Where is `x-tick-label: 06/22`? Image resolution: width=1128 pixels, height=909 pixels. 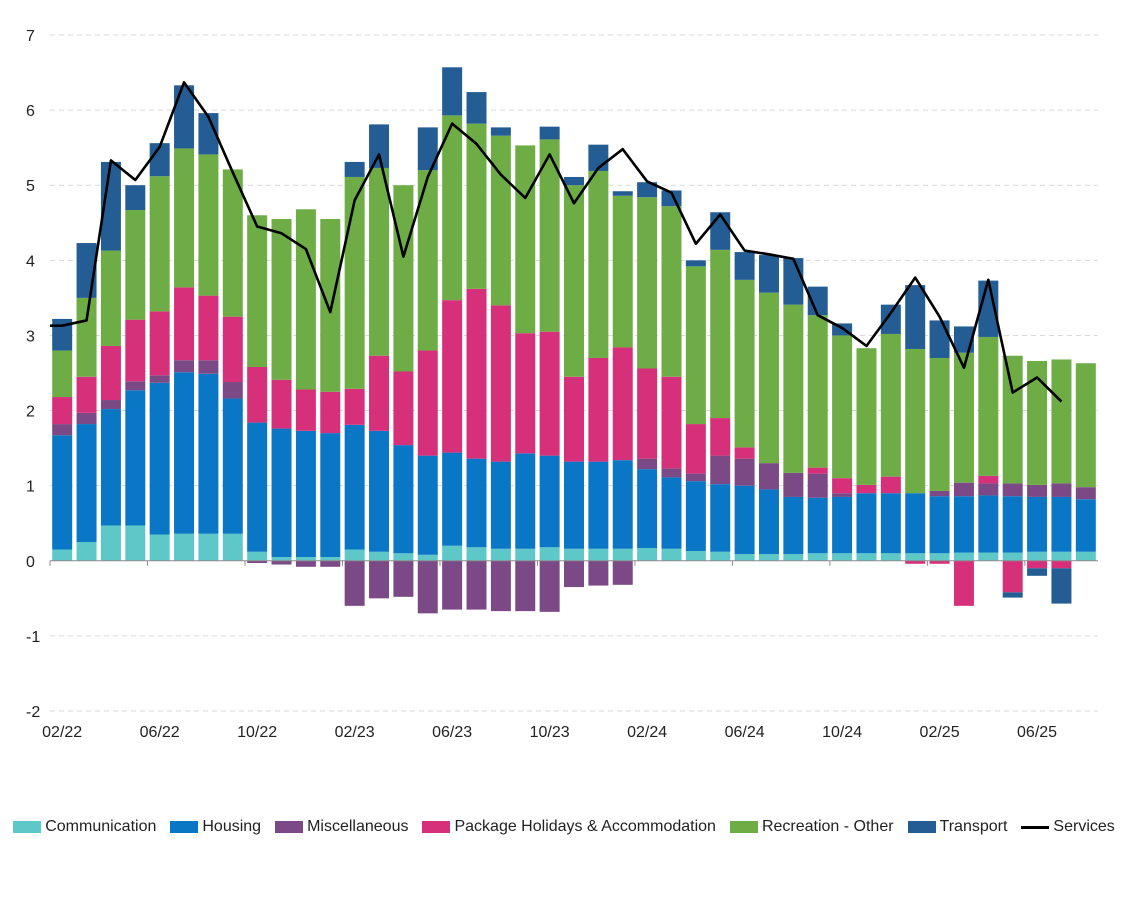 x-tick-label: 06/22 is located at coordinates (160, 732).